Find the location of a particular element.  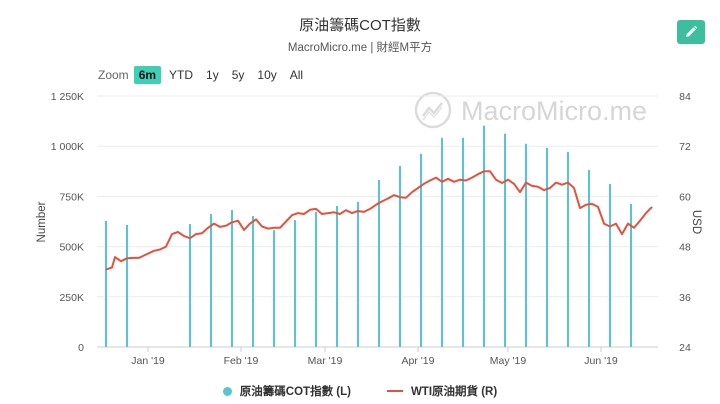

legend-line-icon is located at coordinates (394, 391).